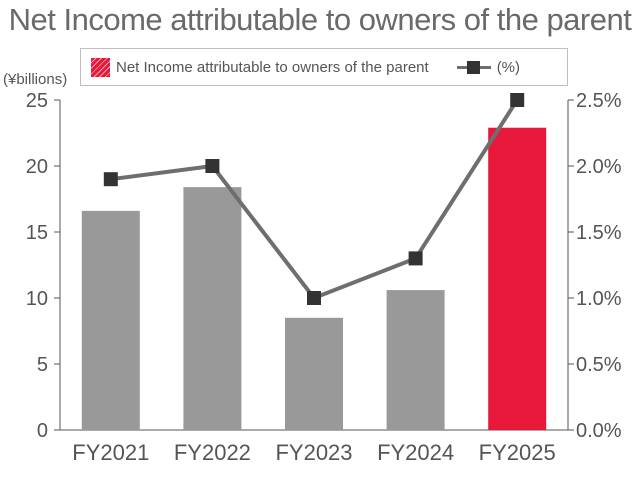 The height and width of the screenshot is (480, 640). What do you see at coordinates (212, 308) in the screenshot?
I see `bar-fy2022` at bounding box center [212, 308].